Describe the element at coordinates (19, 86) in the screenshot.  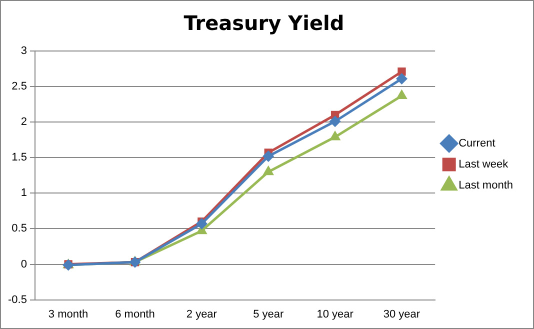
I see `y-tick-label: 2.5` at that location.